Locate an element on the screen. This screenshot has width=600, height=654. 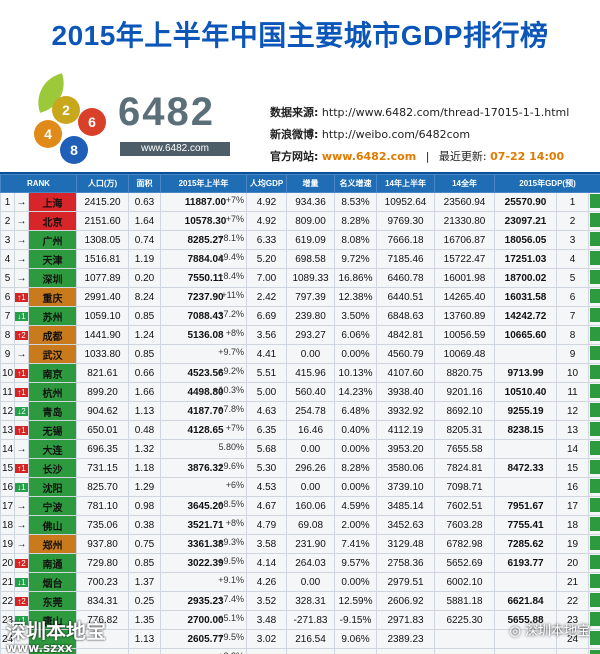
city-name: 重庆 is located at coordinates (52, 297).